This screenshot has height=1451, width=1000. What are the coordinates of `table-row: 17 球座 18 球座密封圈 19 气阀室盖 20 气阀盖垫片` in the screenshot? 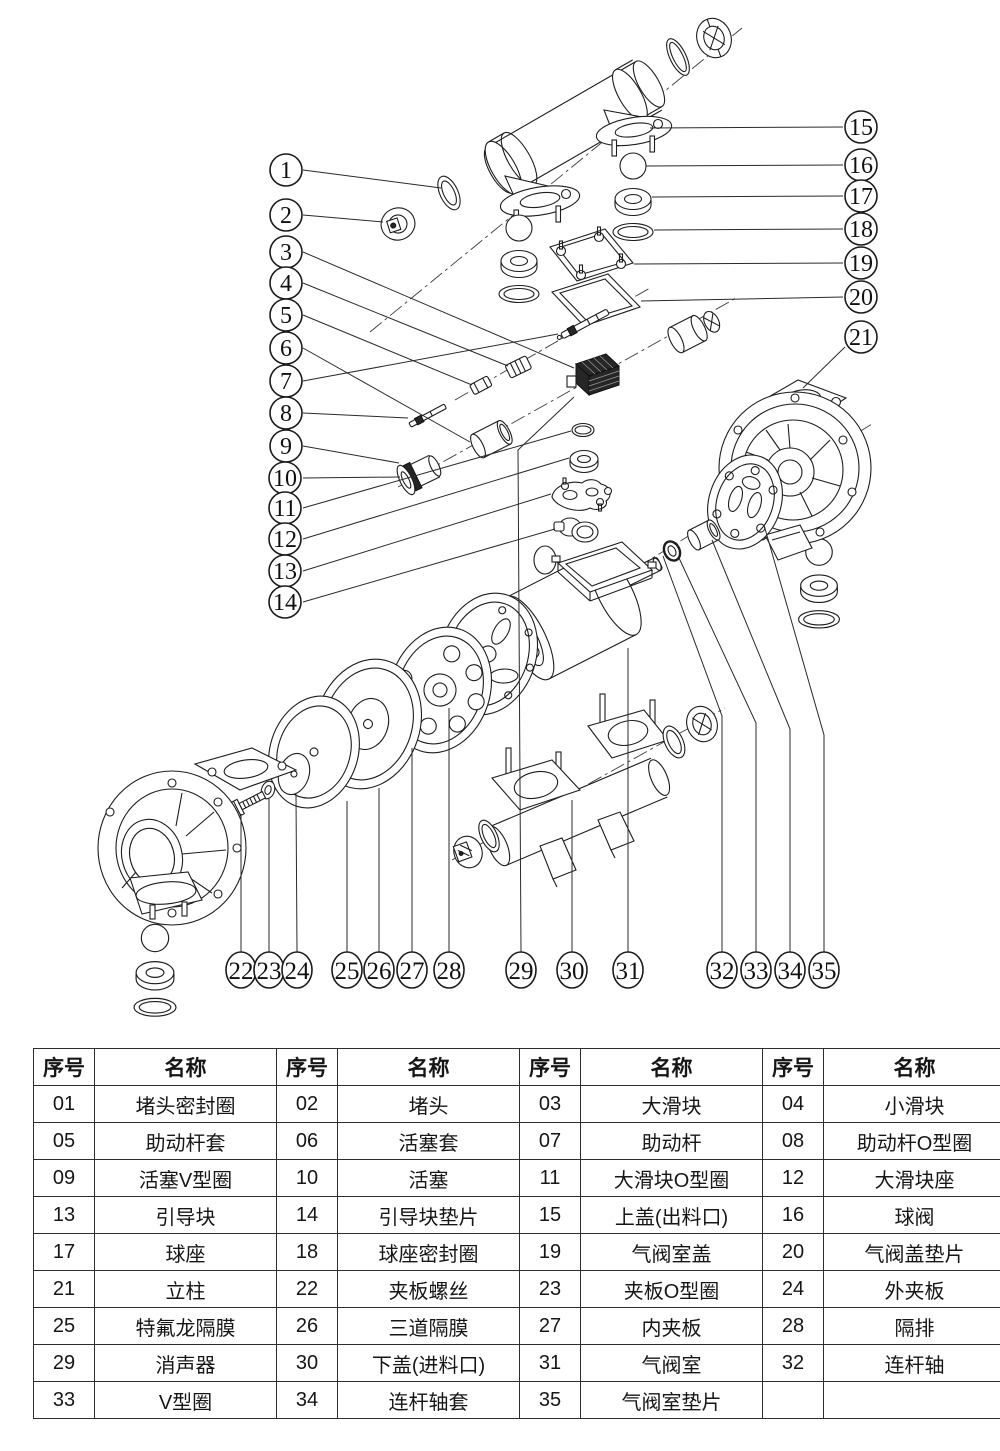 It's located at (516, 1252).